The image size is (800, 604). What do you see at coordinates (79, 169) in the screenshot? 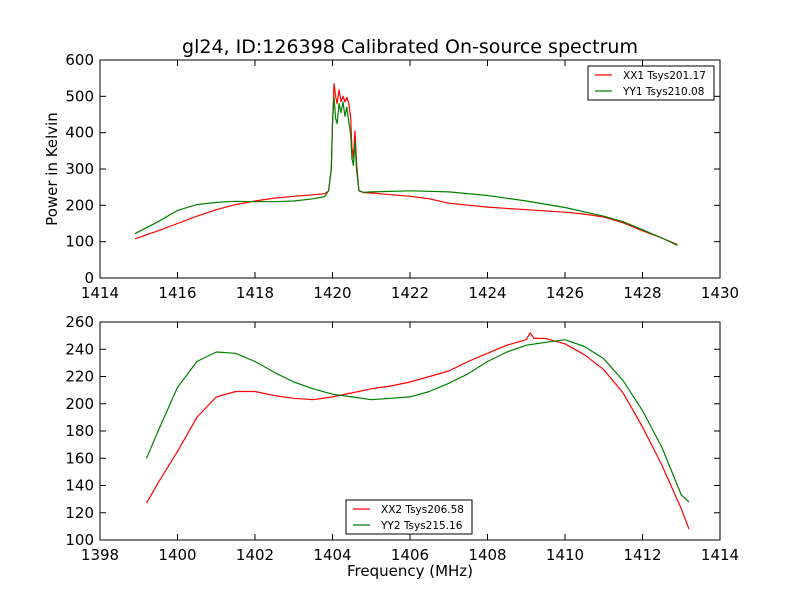
I see `top-y-tick-label: 300` at bounding box center [79, 169].